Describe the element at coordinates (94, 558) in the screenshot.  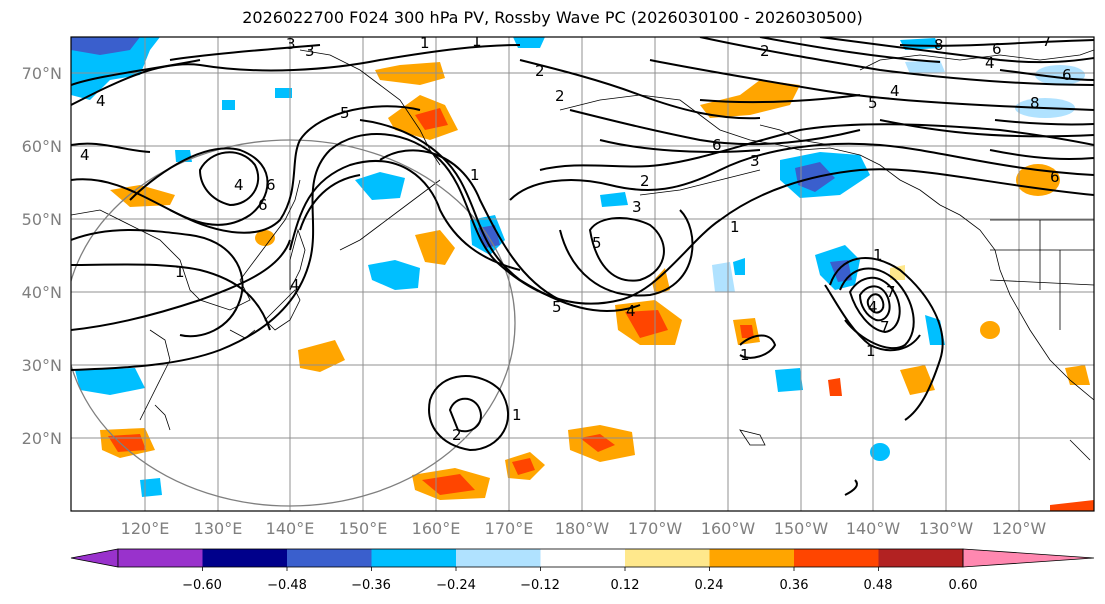
I see `colorbar-extend-low` at that location.